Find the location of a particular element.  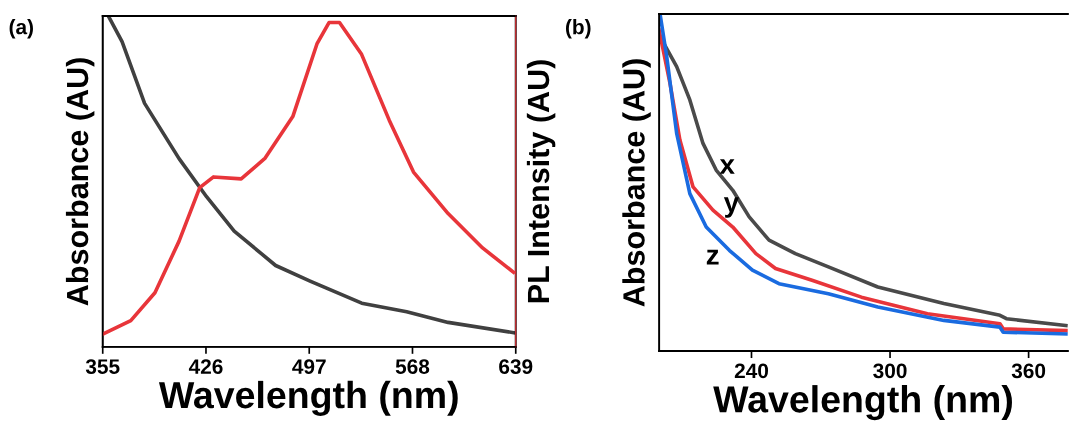

y2-axis-title: PL Intensity (AU) is located at coordinates (541, 181).